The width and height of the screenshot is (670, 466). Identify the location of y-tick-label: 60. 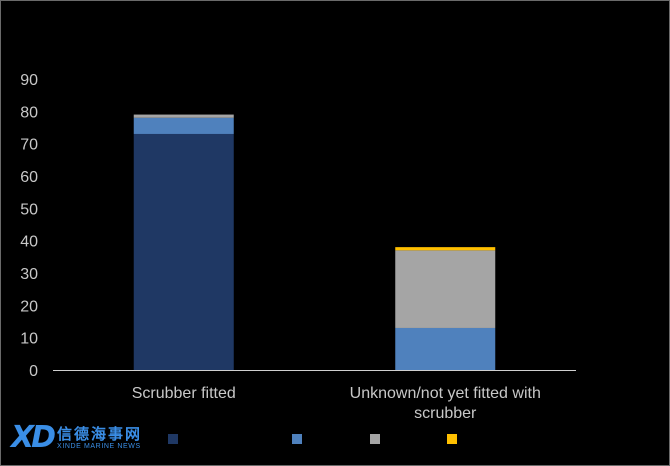
(29, 177).